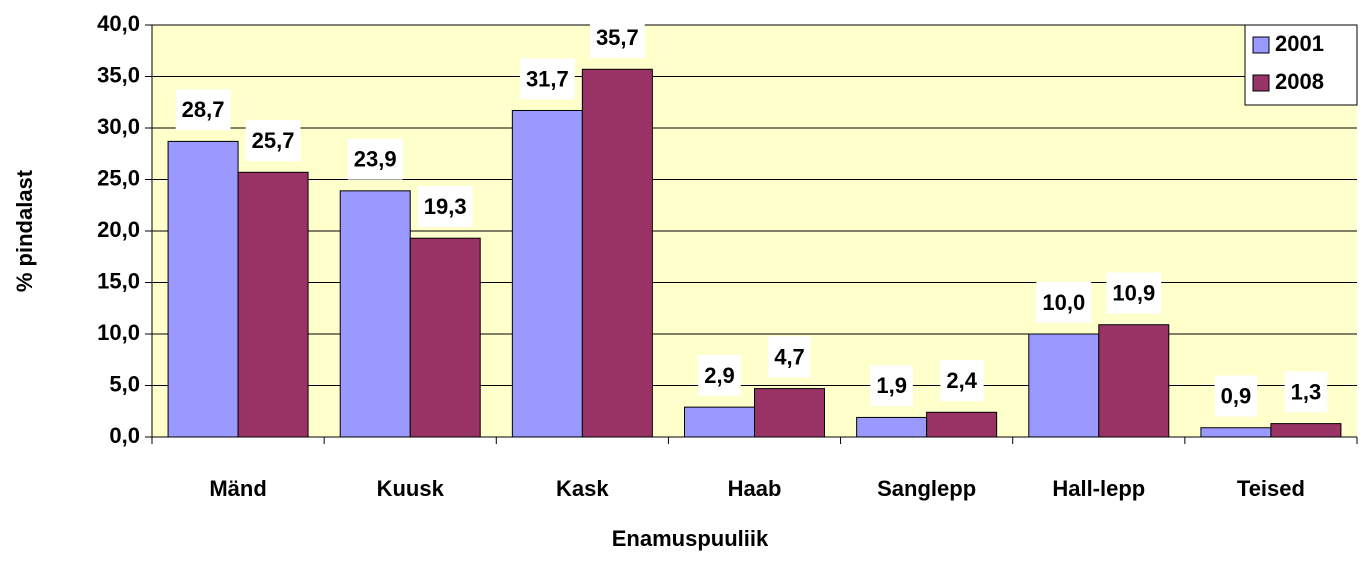  I want to click on data-label: 1,3, so click(1306, 391).